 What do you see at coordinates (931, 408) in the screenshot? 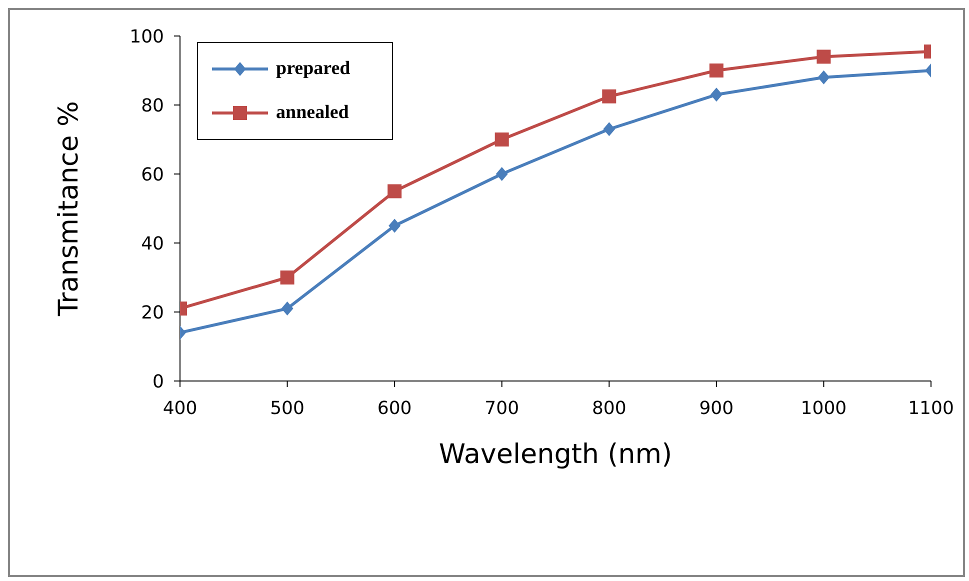
I see `x-tick-label: 1100` at bounding box center [931, 408].